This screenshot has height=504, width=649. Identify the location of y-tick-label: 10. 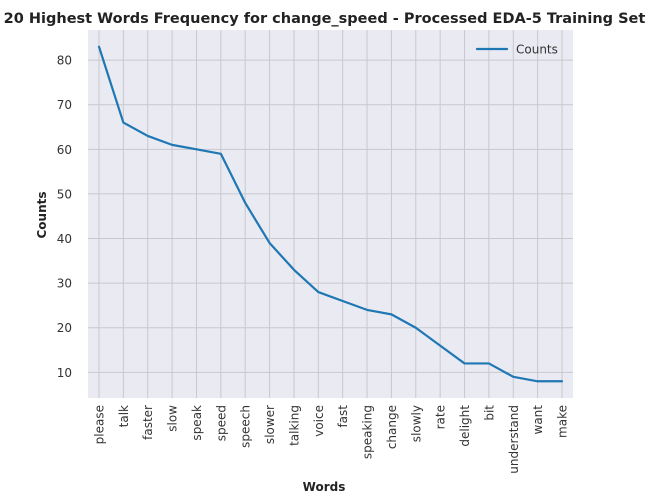
(64, 373).